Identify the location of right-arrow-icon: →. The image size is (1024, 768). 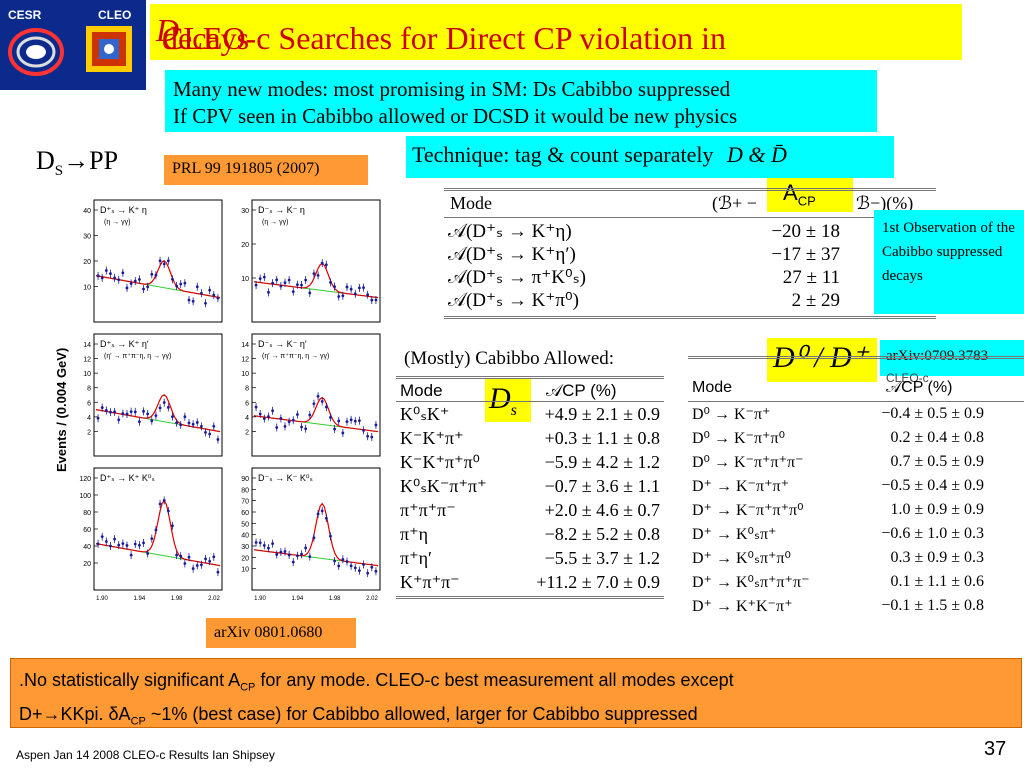
(51, 713).